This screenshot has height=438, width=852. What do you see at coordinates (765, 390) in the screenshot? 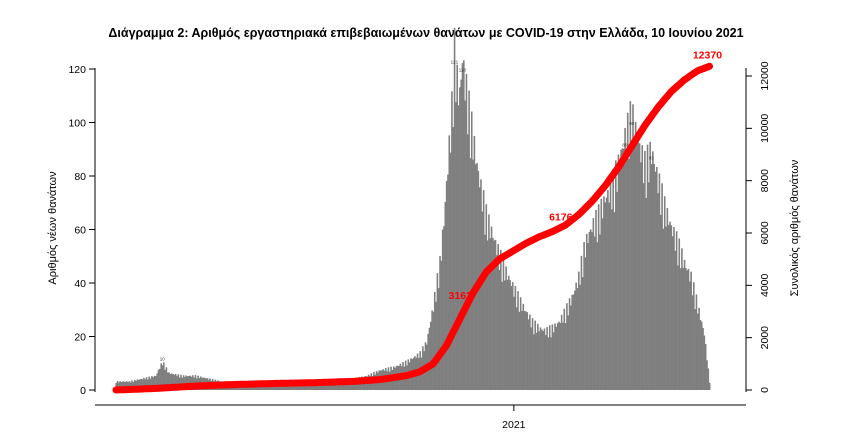
I see `y2-tick-label: 0` at bounding box center [765, 390].